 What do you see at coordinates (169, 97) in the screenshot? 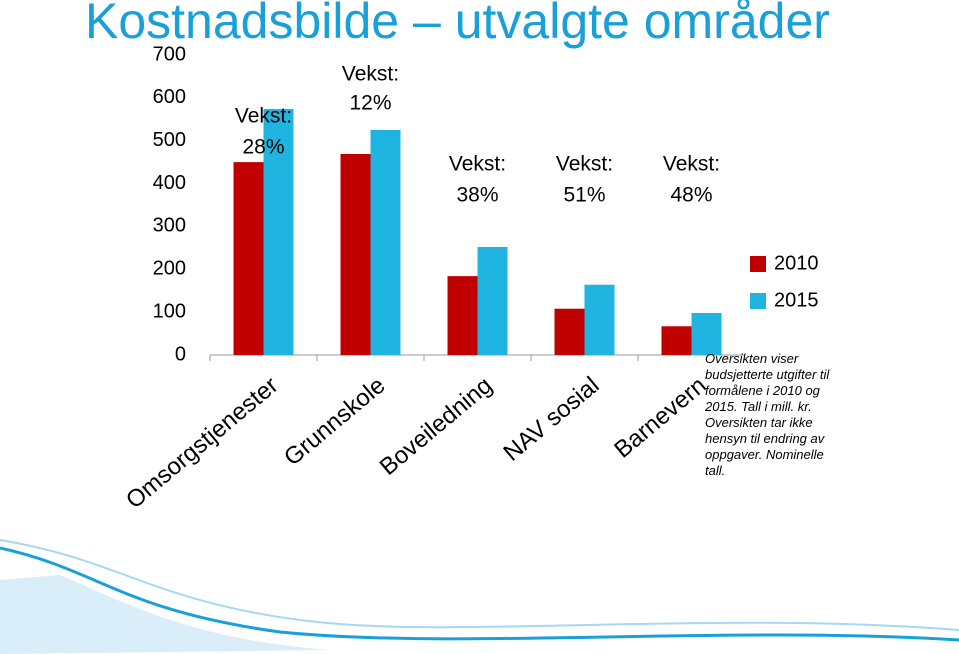
I see `y-tick-label: 600` at bounding box center [169, 97].